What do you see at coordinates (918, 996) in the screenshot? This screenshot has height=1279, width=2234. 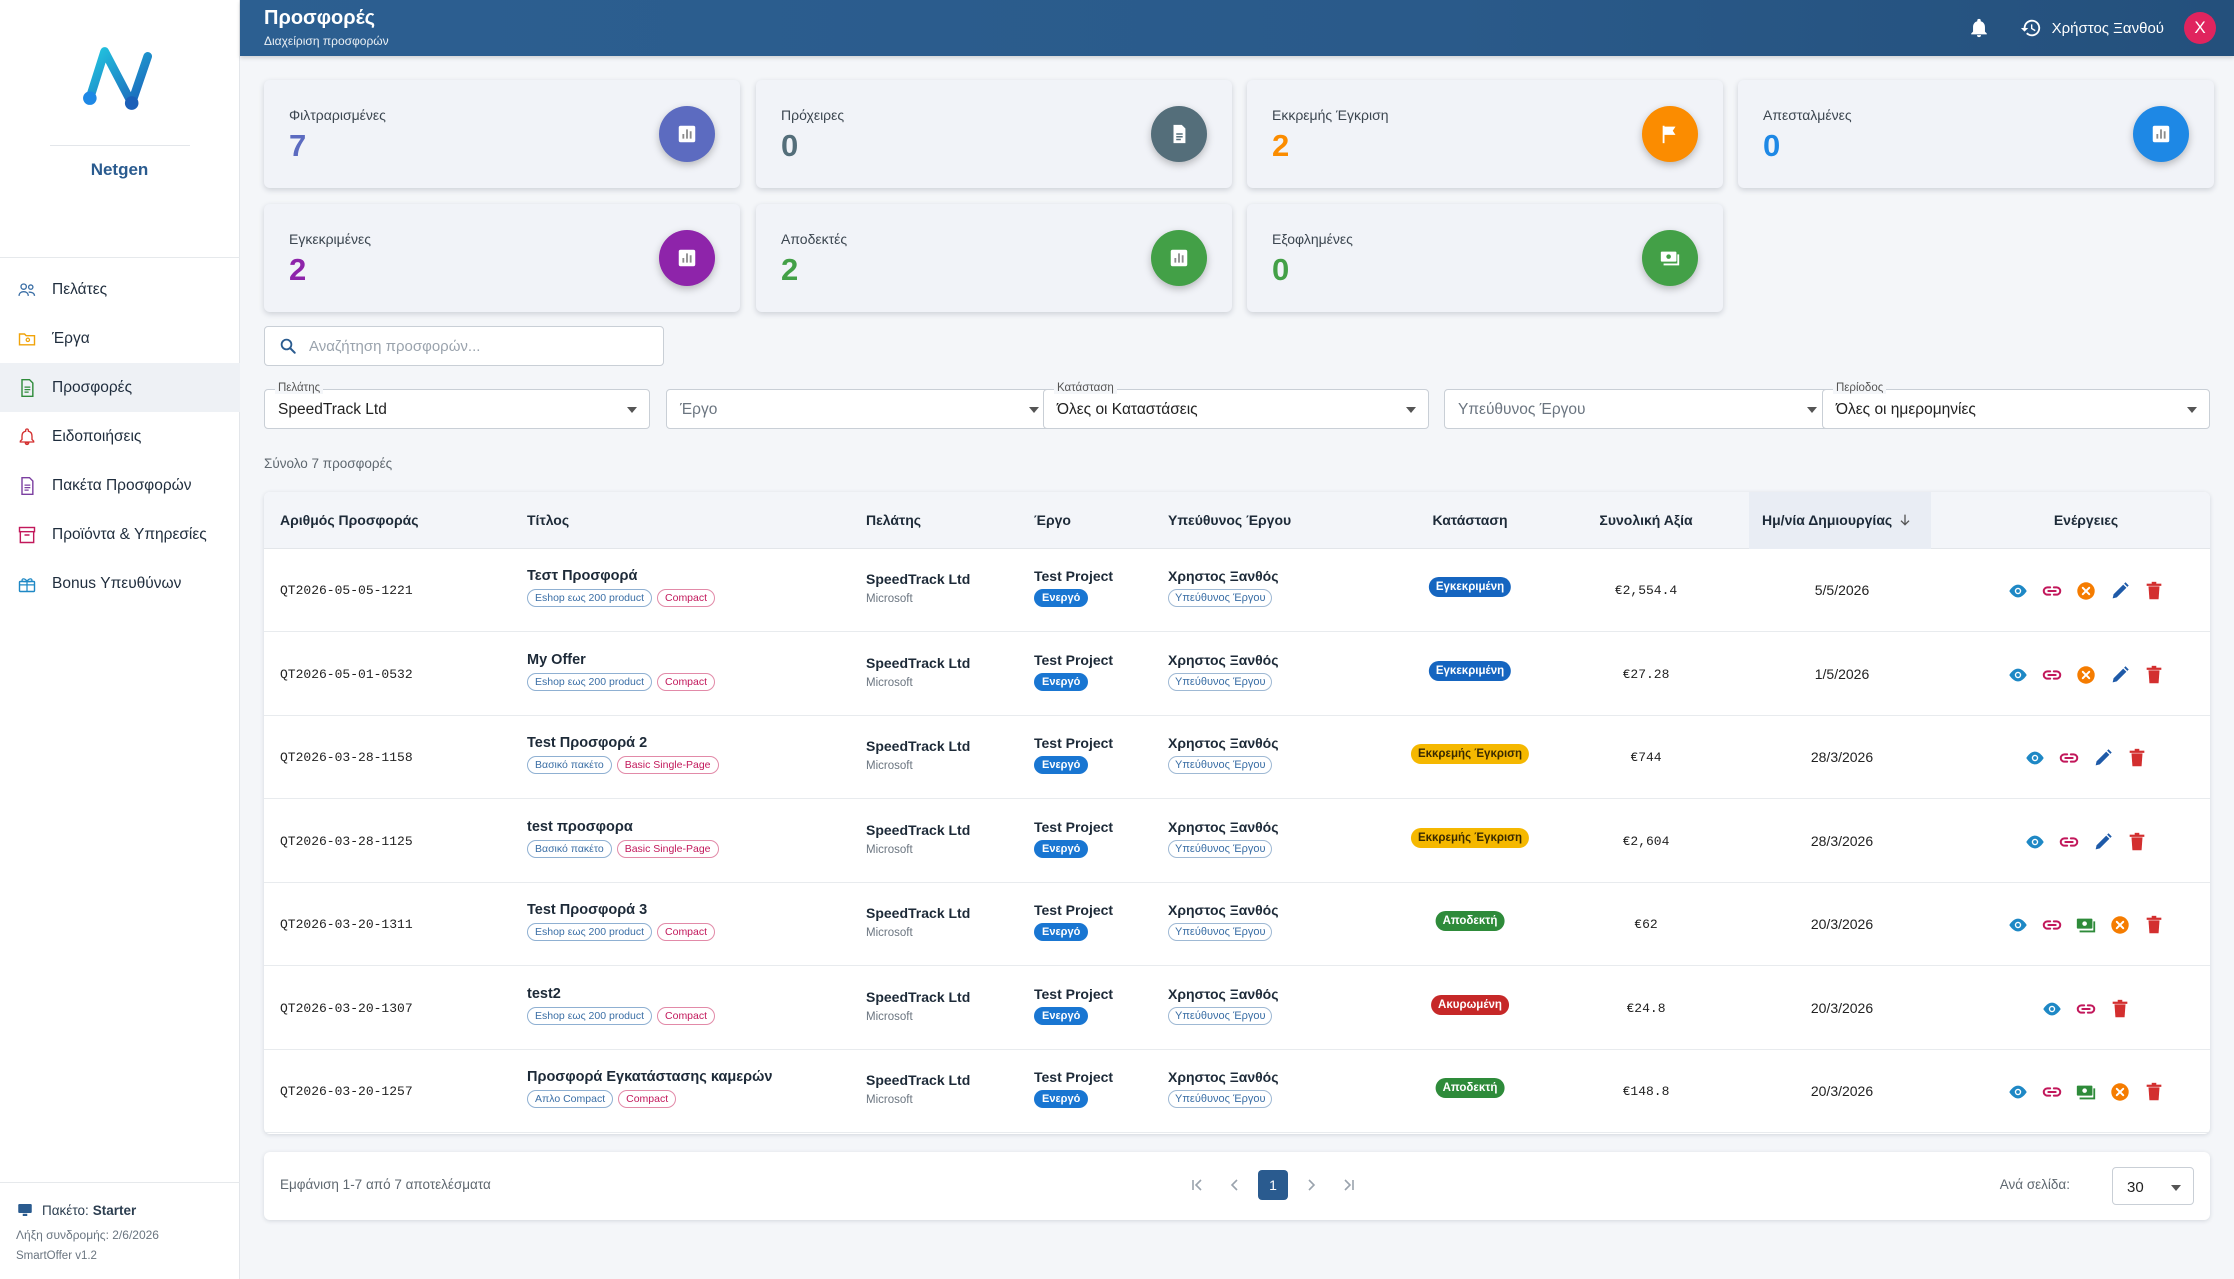 I see `customer-name: SpeedTrack Ltd` at bounding box center [918, 996].